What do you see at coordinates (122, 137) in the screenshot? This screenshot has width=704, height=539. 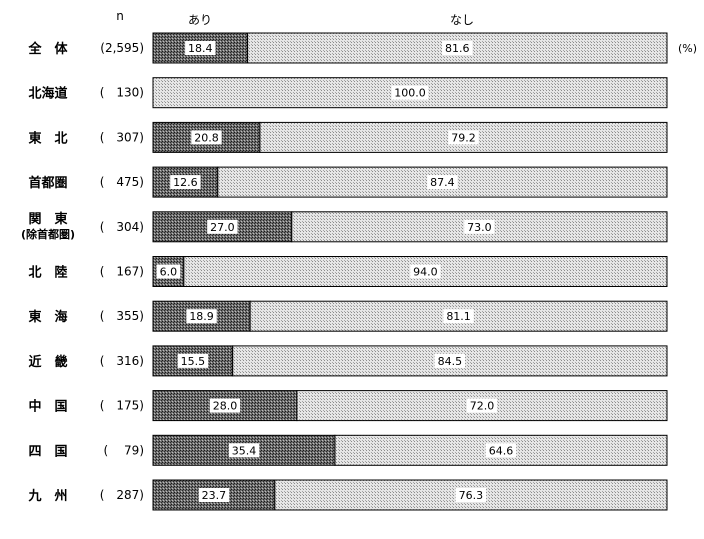 I see `sample-size-label: ( 307)` at bounding box center [122, 137].